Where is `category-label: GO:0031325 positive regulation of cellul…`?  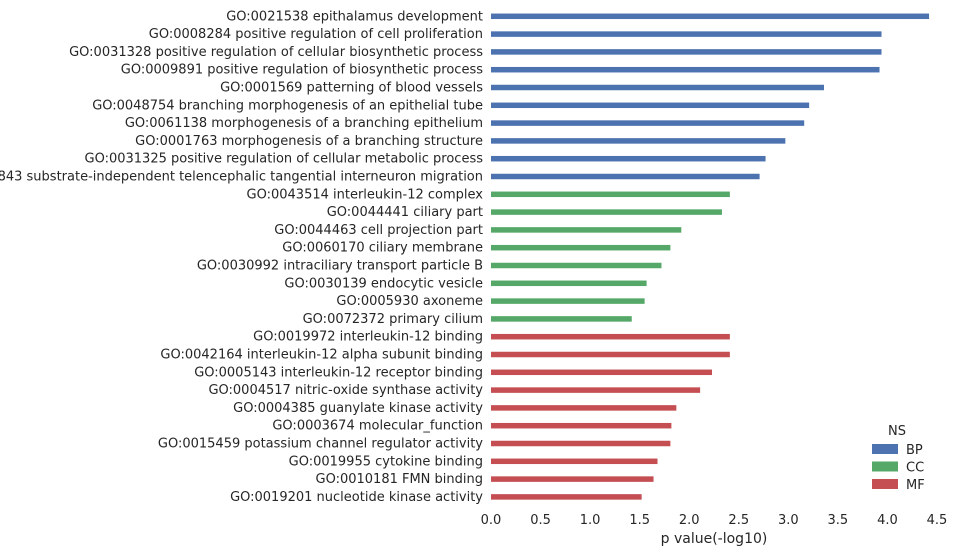 category-label: GO:0031325 positive regulation of cellul… is located at coordinates (284, 159).